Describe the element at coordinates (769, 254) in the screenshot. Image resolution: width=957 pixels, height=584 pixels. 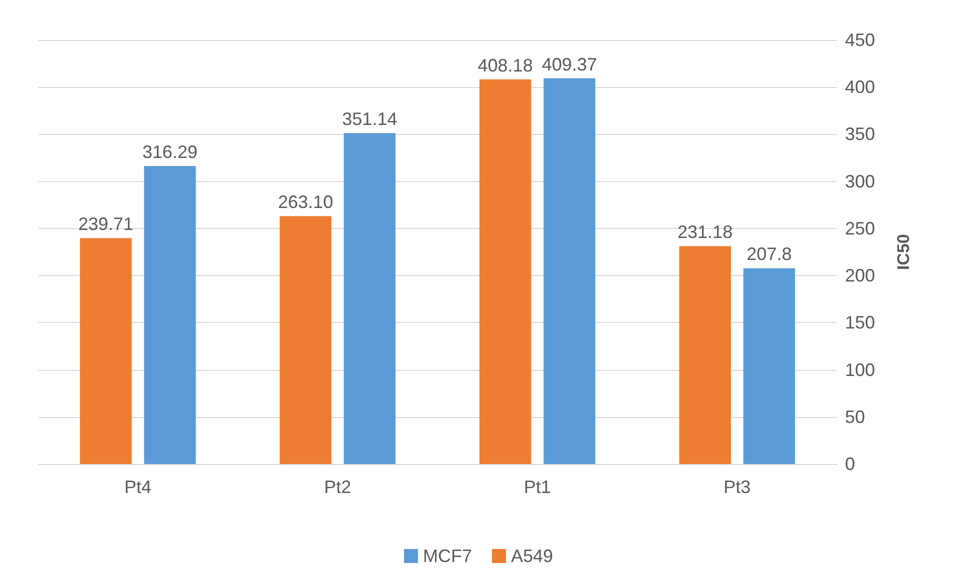
I see `data-label: 207.8` at that location.